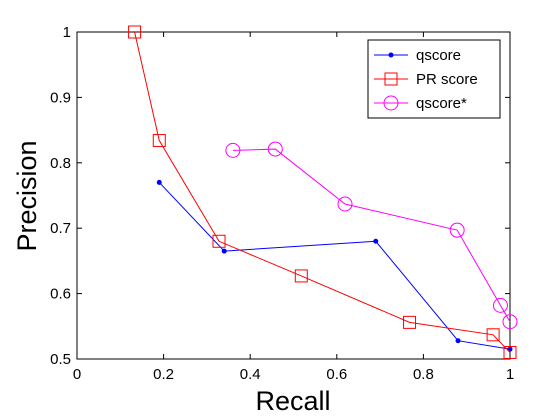 This screenshot has width=560, height=420. I want to click on legend-entry: qscore, so click(417, 55).